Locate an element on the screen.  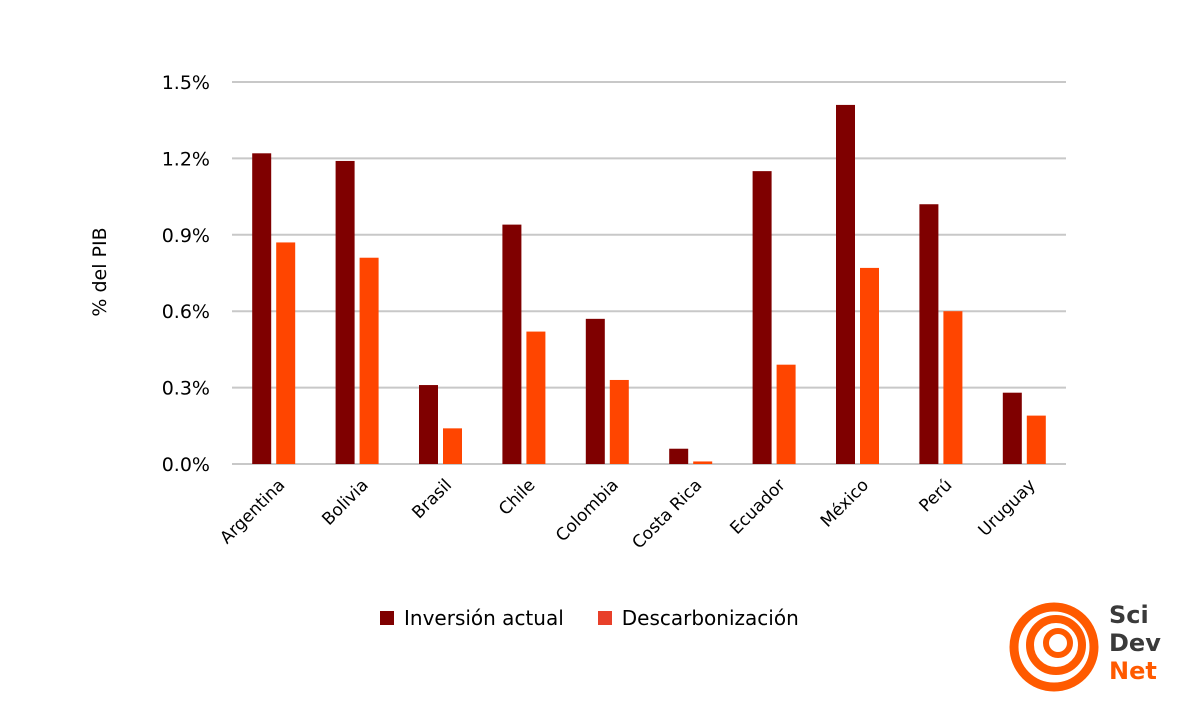
x-tick-label: Costa Rica is located at coordinates (668, 514).